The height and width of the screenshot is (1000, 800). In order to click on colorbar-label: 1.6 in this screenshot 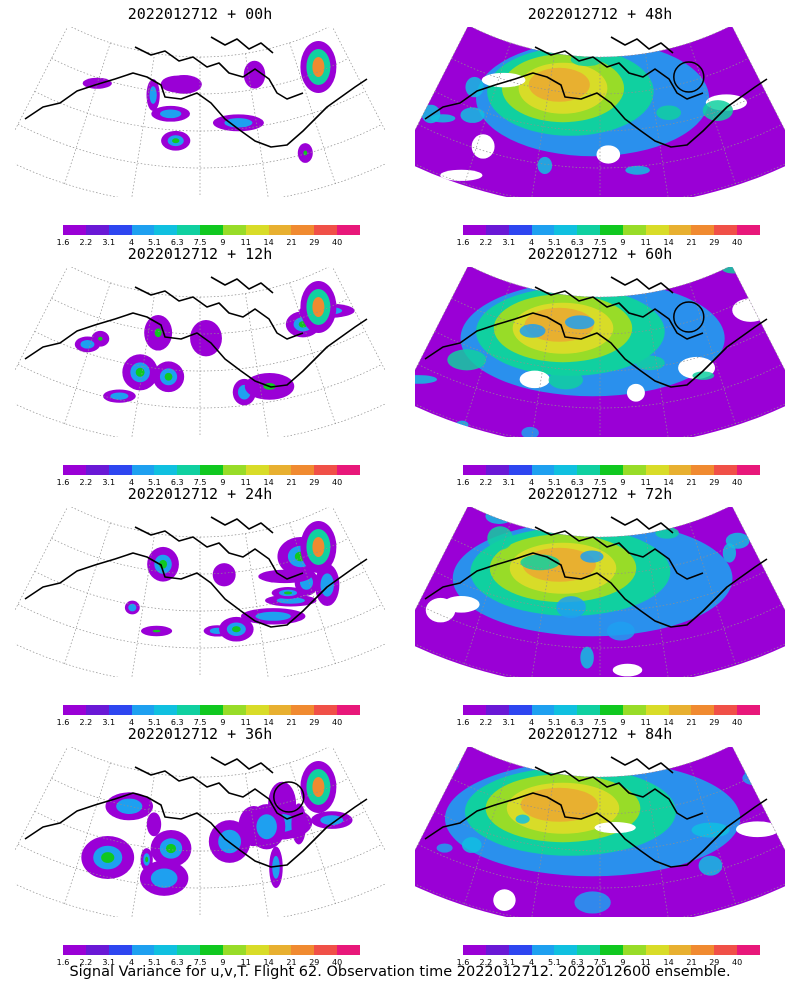, I will do `click(63, 722)`.